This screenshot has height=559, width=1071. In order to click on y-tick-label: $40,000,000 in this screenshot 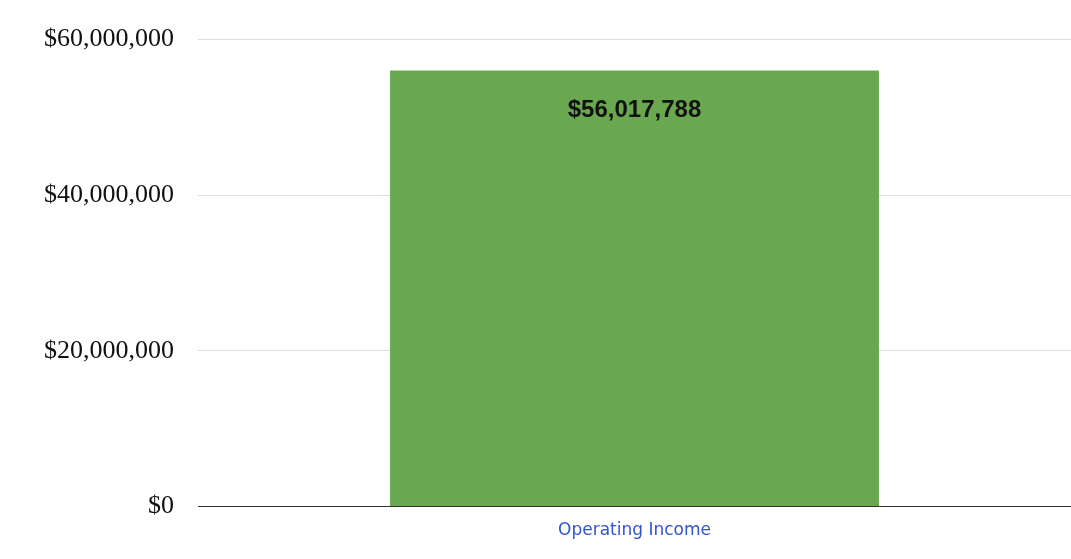, I will do `click(109, 194)`.